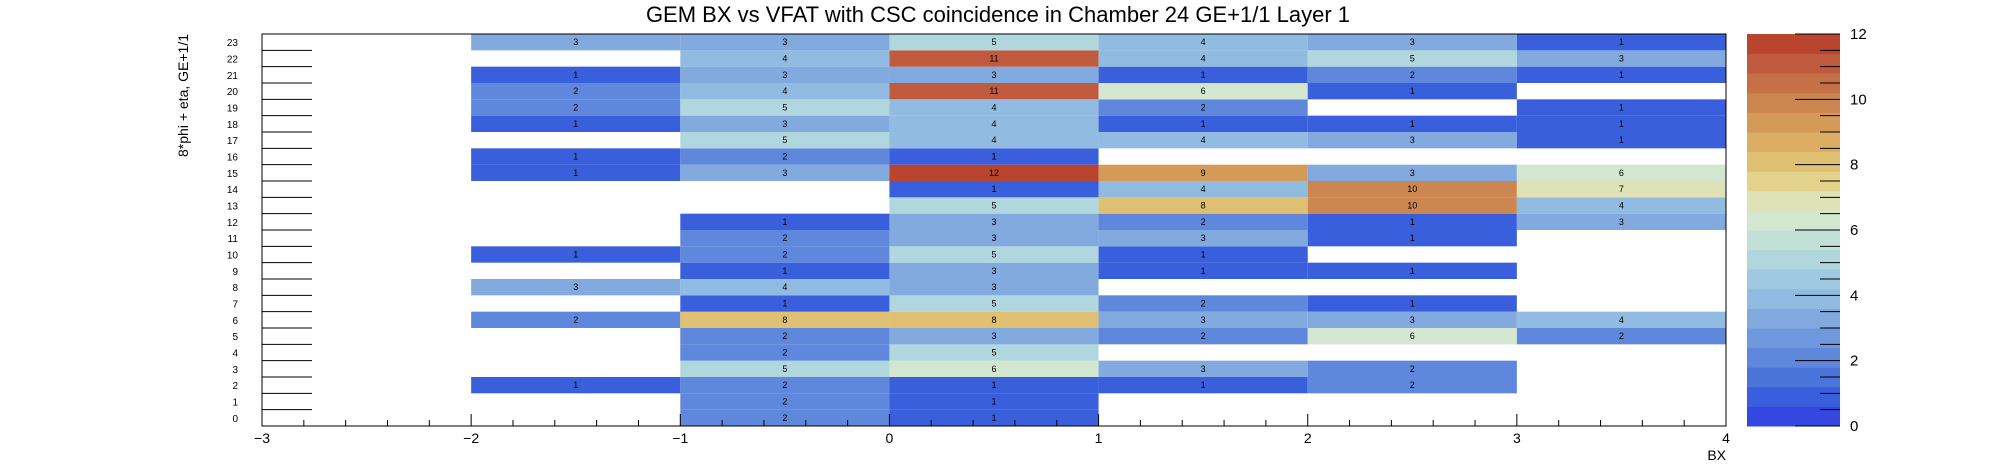 The image size is (1996, 472). Describe the element at coordinates (1203, 206) in the screenshot. I see `cell-value-label: 8` at that location.